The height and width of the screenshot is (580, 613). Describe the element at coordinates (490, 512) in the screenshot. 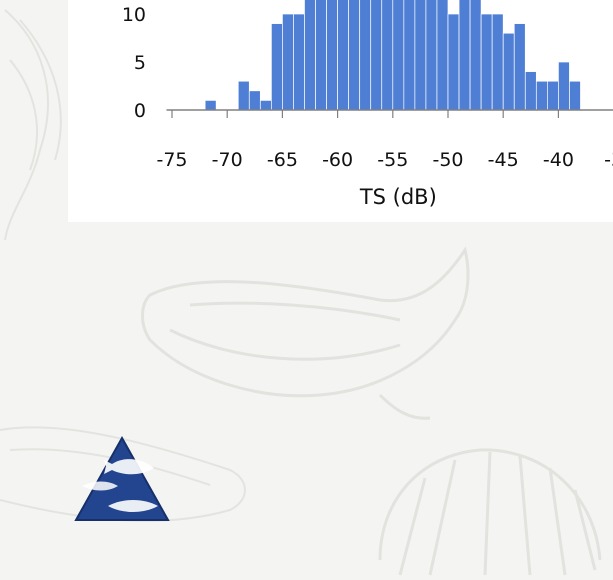

I see `scallop-shell-illustration` at that location.